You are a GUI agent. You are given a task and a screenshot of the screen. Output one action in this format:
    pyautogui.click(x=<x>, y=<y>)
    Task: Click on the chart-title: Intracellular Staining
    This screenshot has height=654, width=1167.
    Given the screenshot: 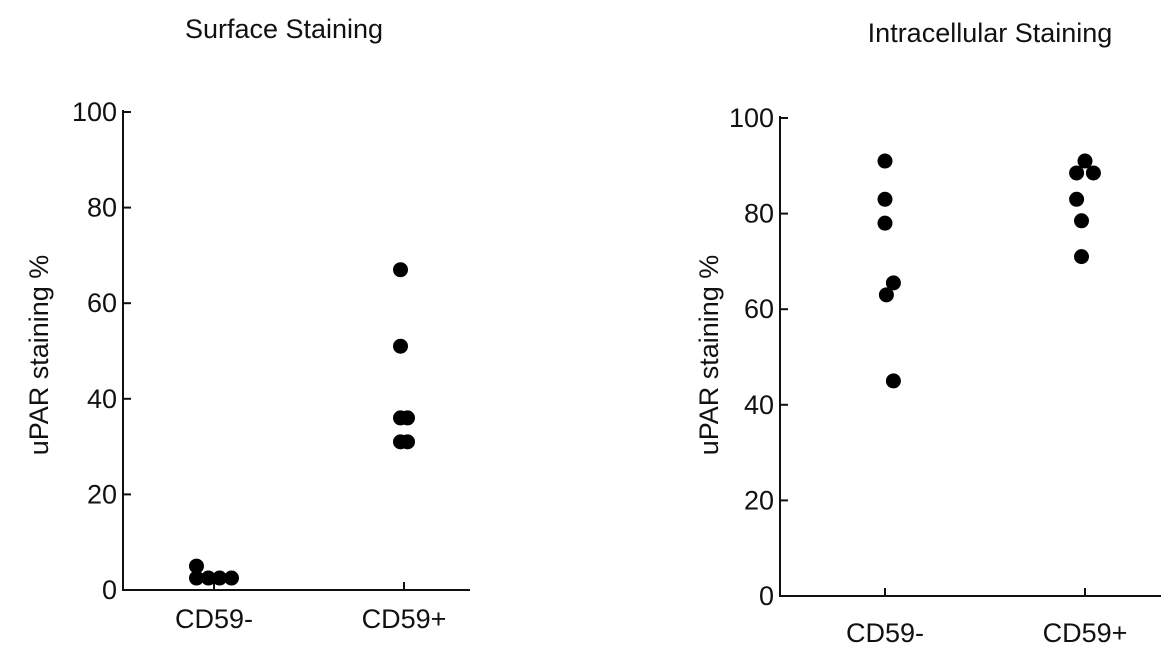 What is the action you would take?
    pyautogui.click(x=990, y=33)
    